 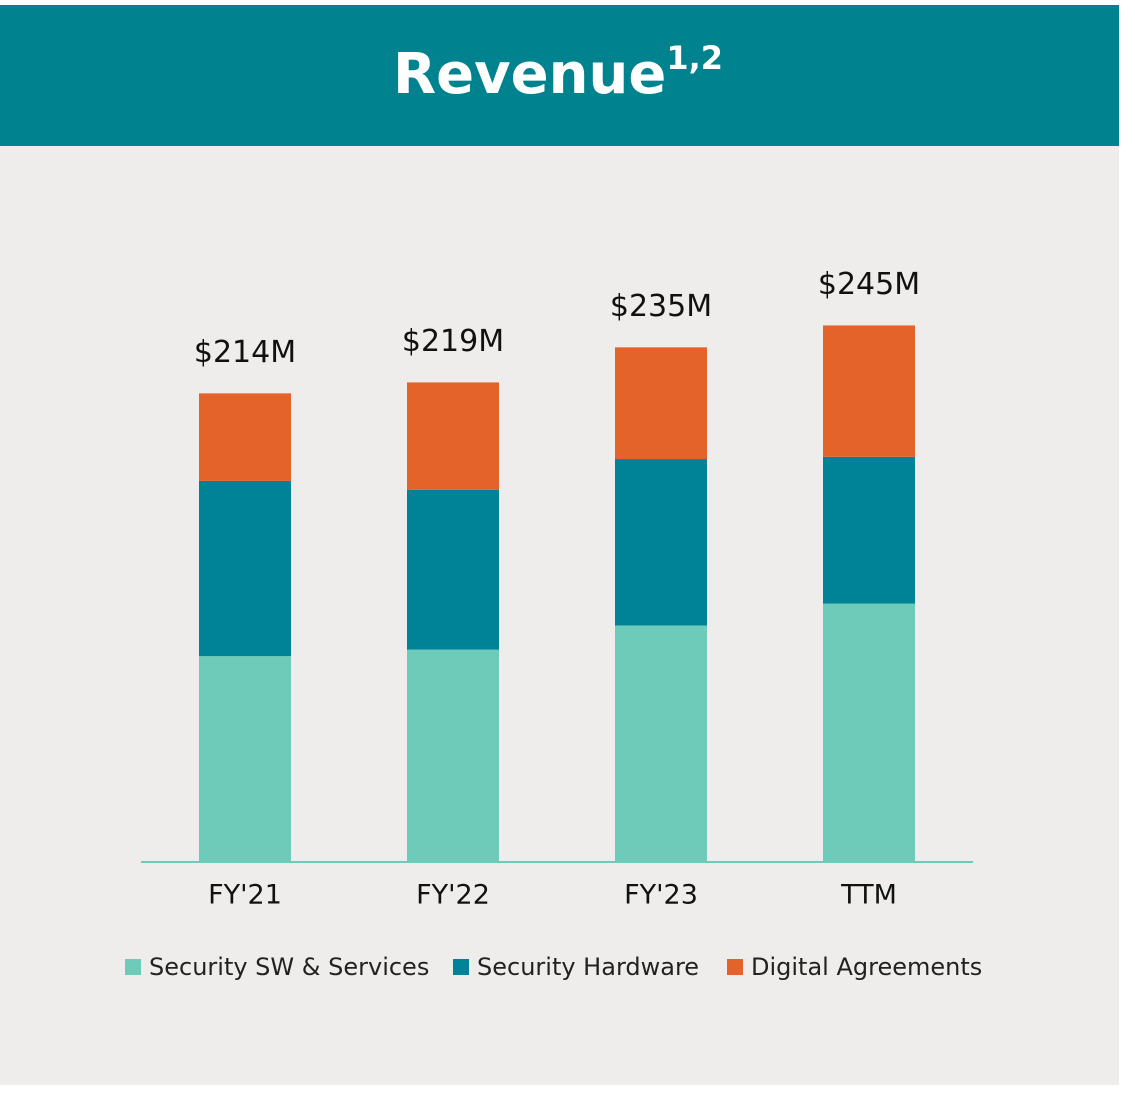 What do you see at coordinates (694, 58) in the screenshot?
I see `title-superscript: 1,2` at bounding box center [694, 58].